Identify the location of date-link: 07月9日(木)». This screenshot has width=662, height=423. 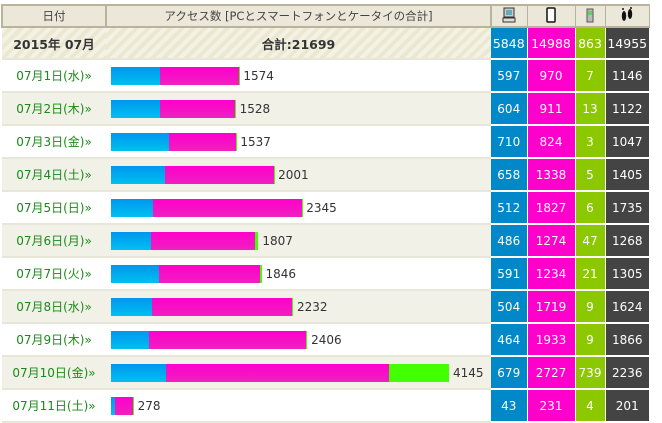
(54, 340).